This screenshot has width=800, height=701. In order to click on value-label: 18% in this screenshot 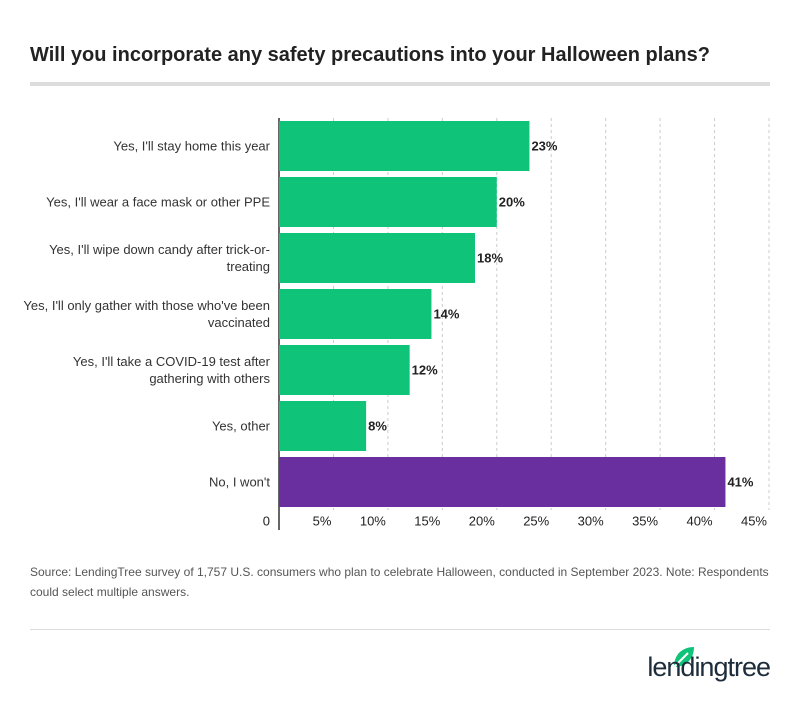, I will do `click(490, 257)`.